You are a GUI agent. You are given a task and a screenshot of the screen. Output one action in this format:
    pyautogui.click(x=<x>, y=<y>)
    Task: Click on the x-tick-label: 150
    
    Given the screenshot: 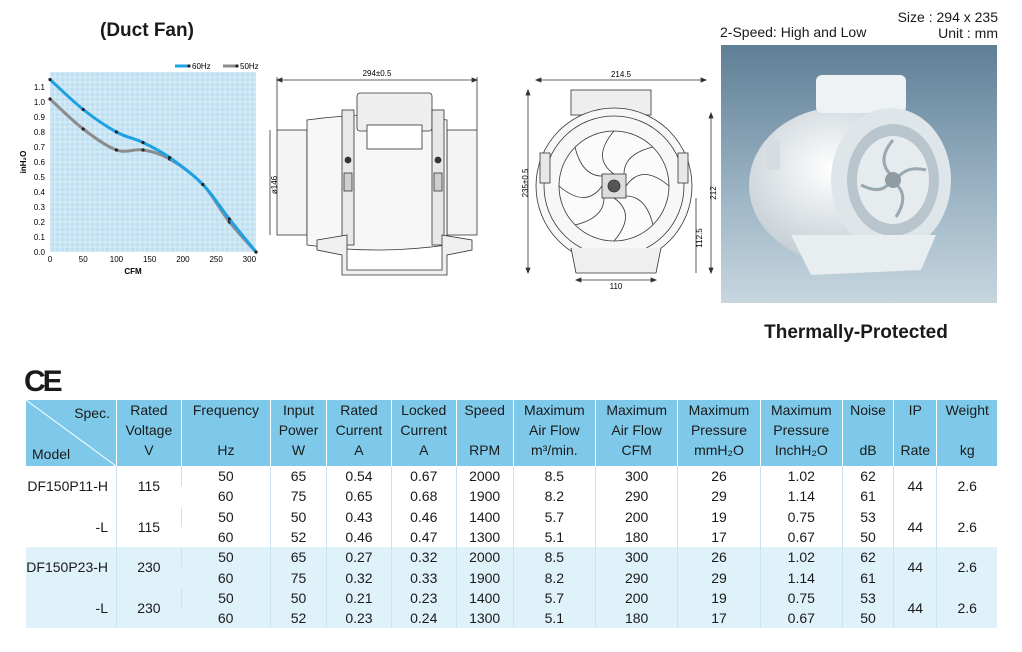 What is the action you would take?
    pyautogui.click(x=150, y=259)
    